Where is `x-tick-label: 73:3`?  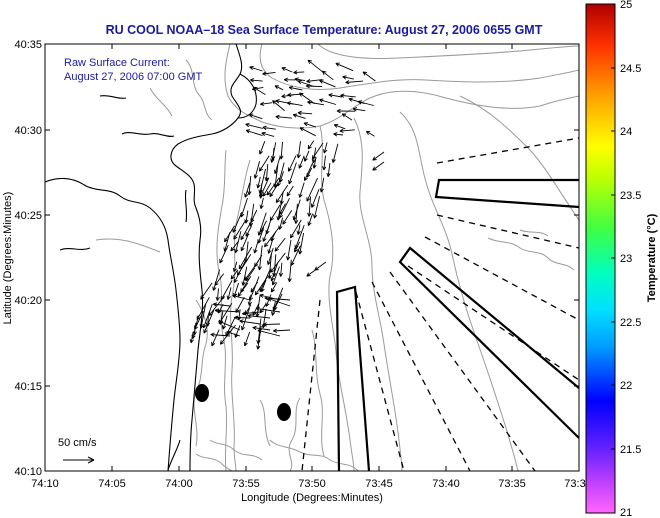
x-tick-label: 73:3 is located at coordinates (574, 484).